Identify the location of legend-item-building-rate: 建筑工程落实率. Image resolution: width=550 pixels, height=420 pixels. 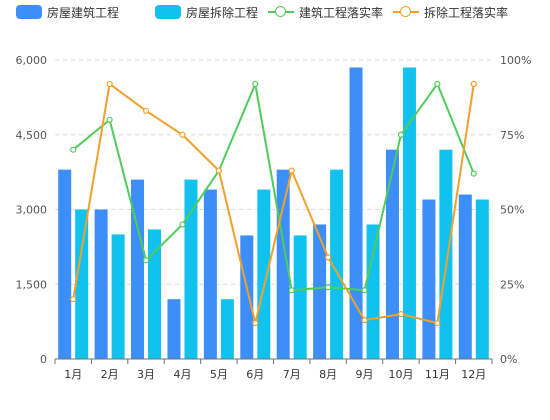
(325, 12).